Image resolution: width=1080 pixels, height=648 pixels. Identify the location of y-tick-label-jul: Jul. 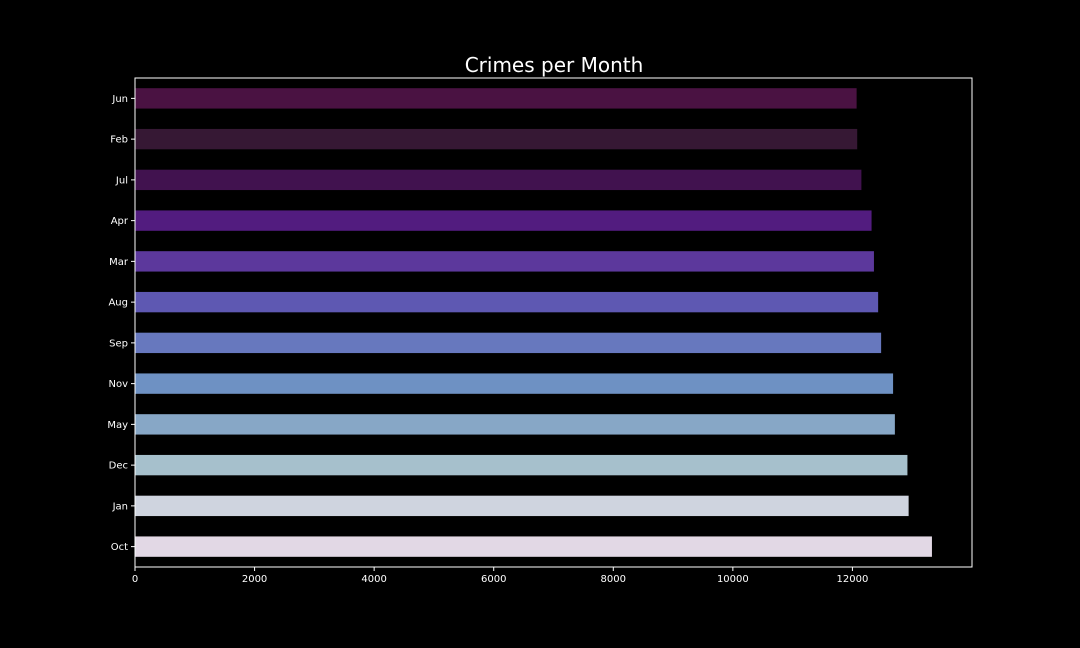
(121, 180).